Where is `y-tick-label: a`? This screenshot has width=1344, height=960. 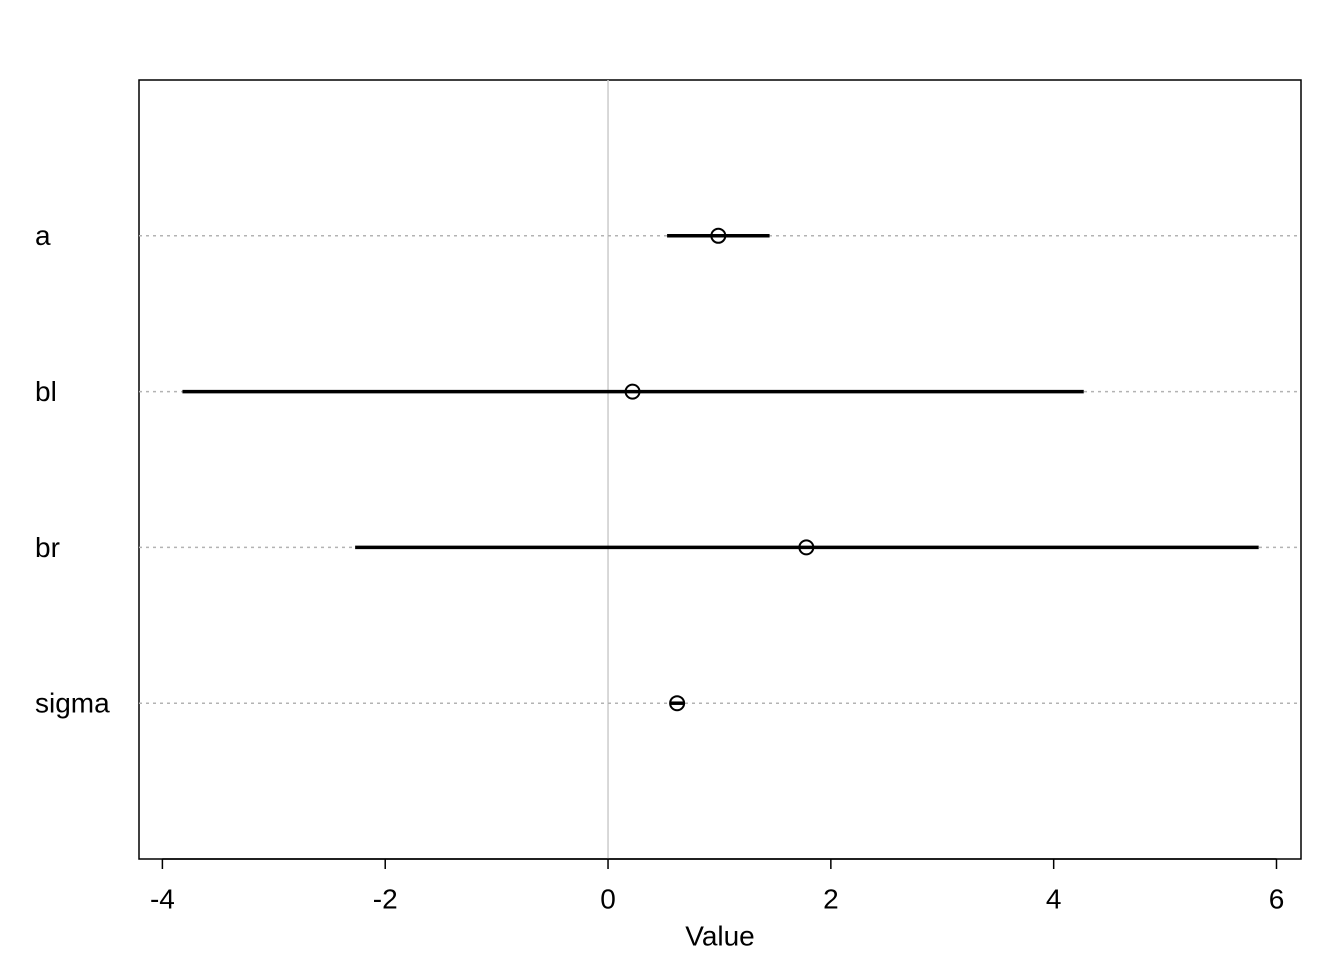
y-tick-label: a is located at coordinates (43, 235).